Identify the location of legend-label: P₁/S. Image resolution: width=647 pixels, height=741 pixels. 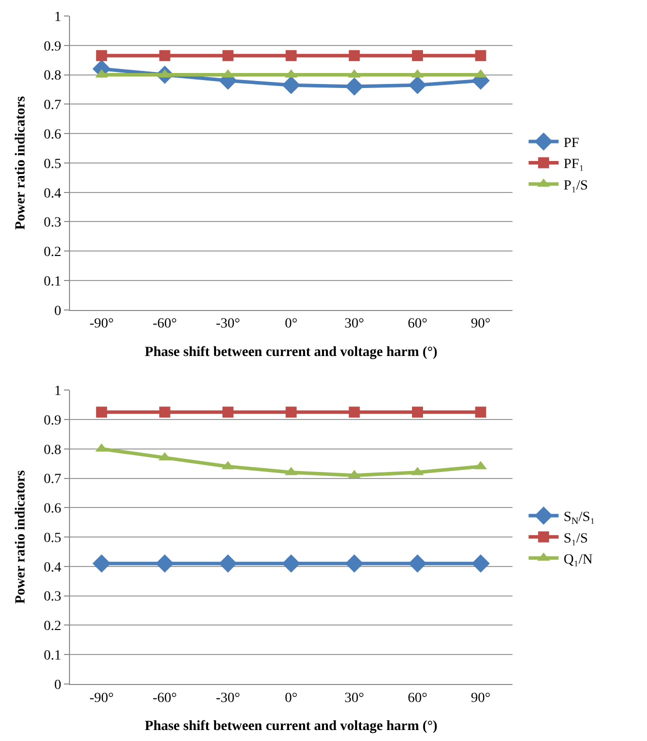
(576, 186).